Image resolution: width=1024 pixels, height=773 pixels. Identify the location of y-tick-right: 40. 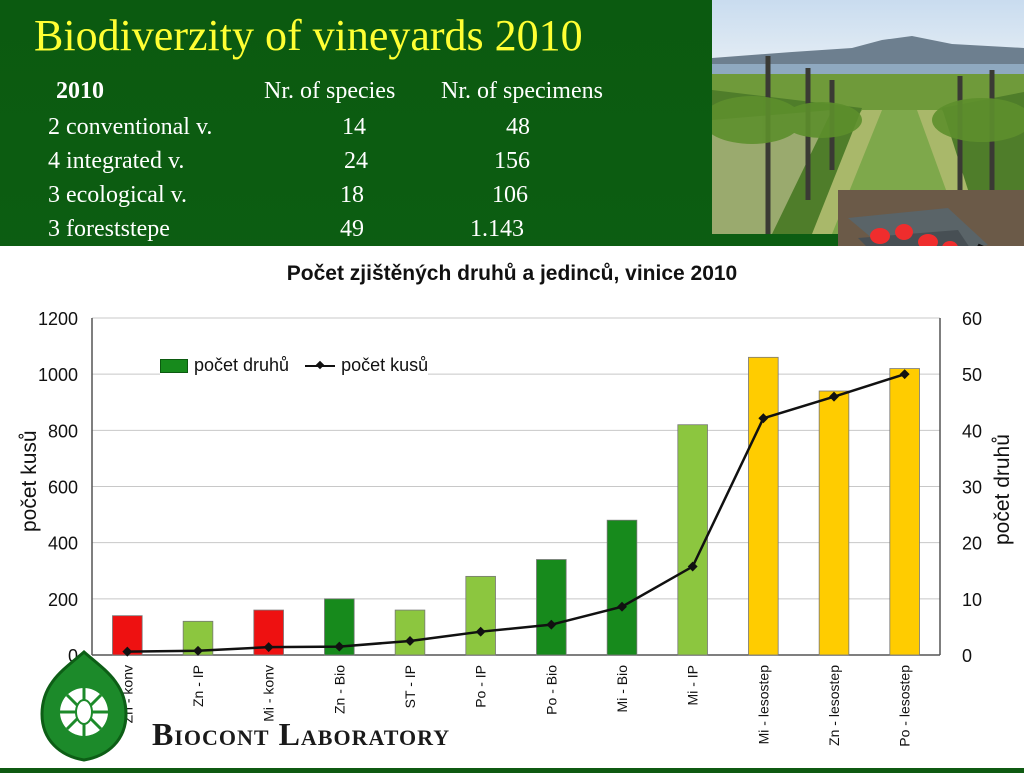
(972, 431).